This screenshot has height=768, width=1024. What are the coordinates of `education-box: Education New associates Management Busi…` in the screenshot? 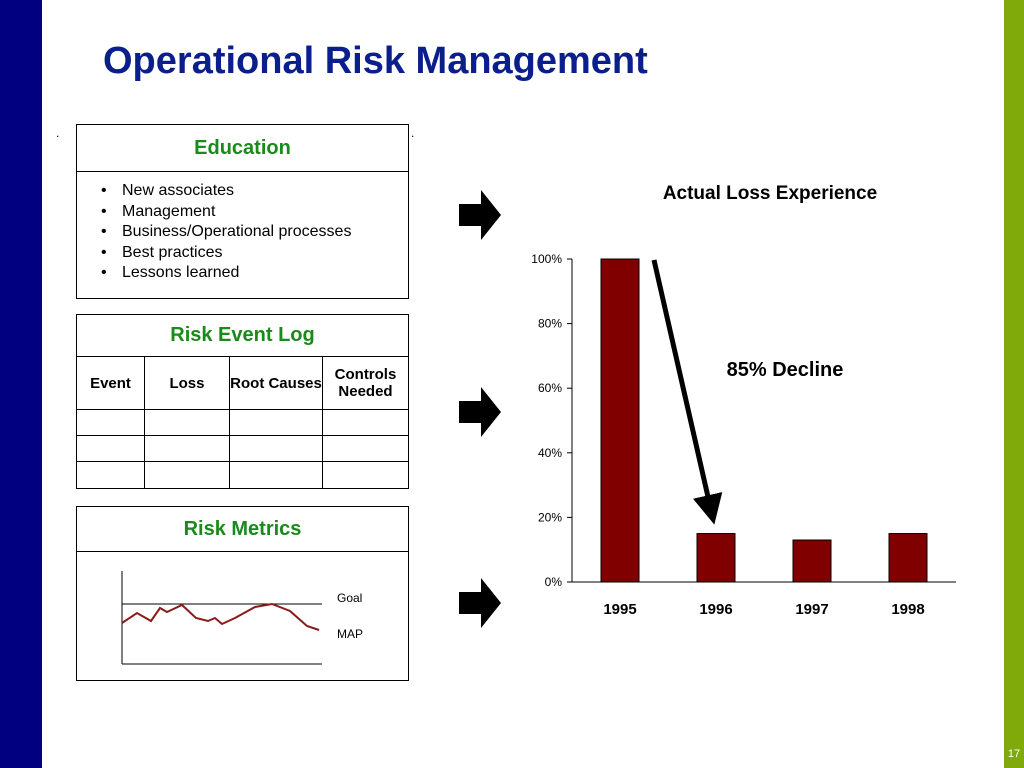 It's located at (242, 211).